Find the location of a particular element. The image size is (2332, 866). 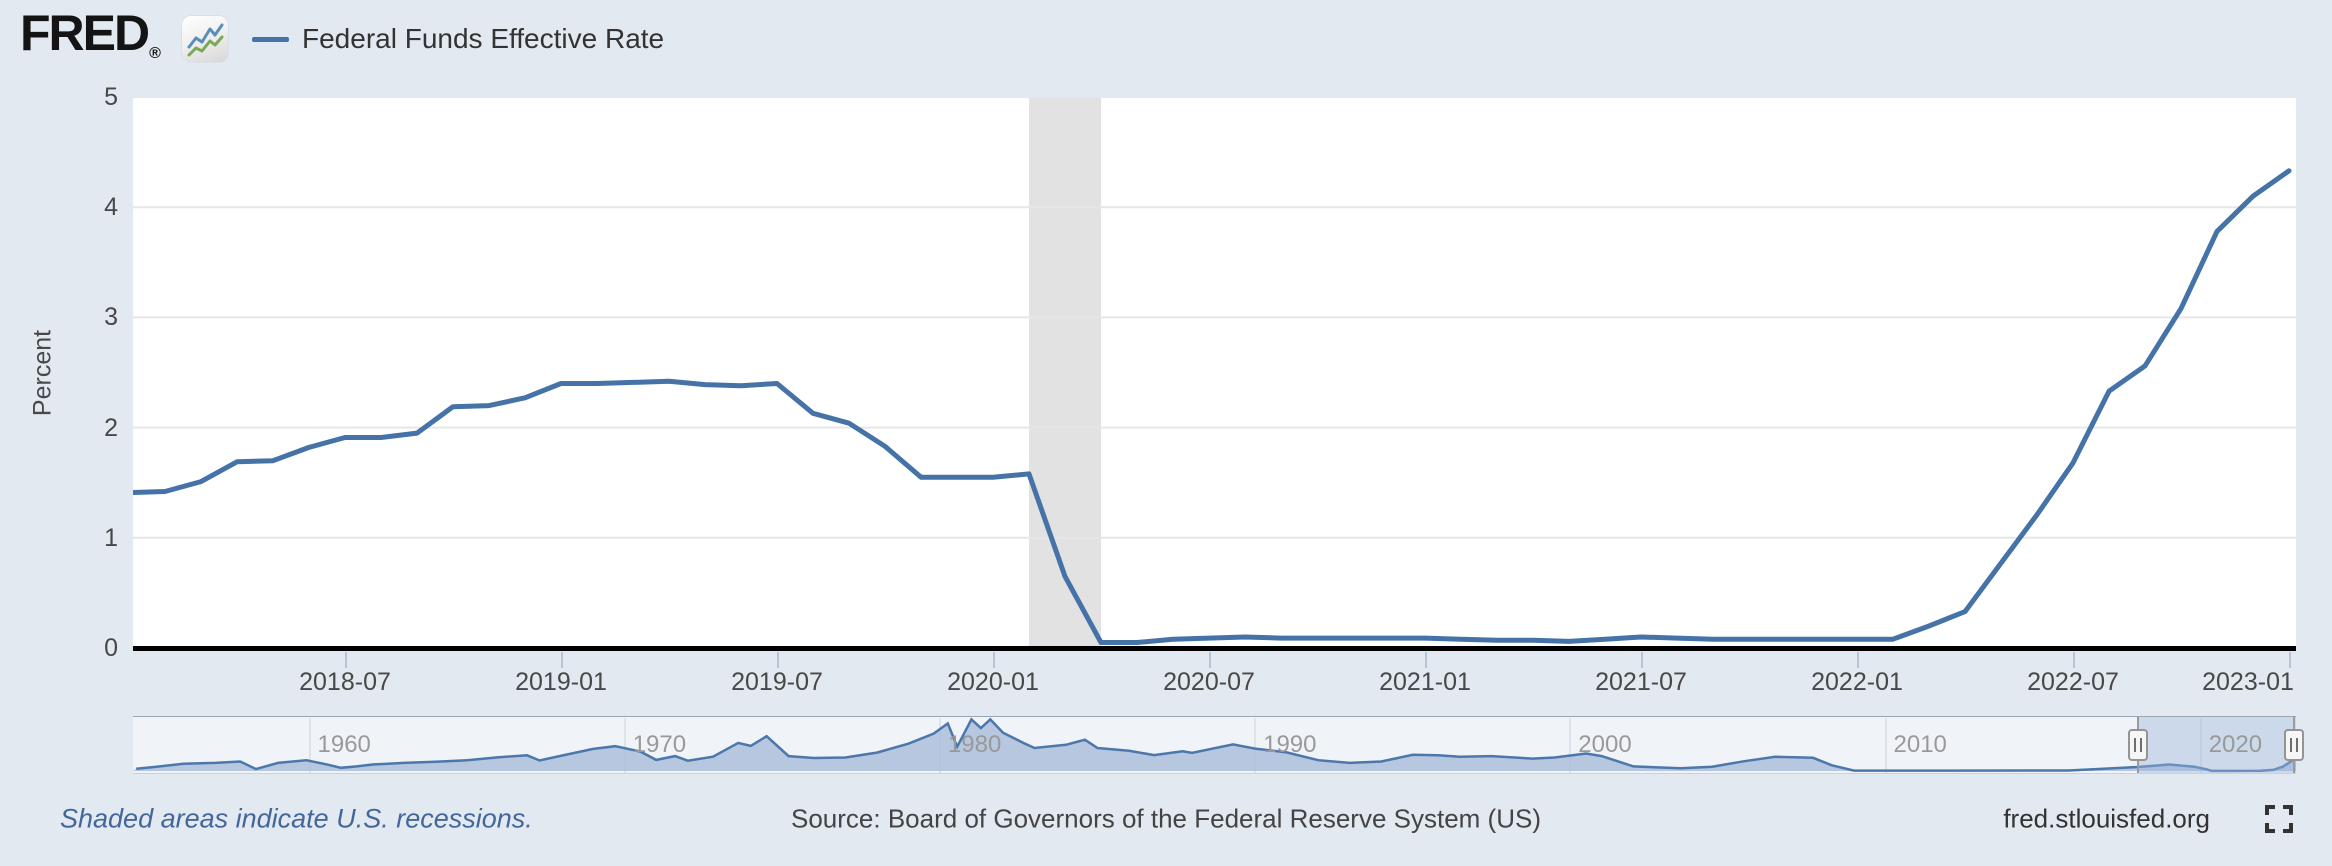

y-axis-title: Percent is located at coordinates (42, 373).